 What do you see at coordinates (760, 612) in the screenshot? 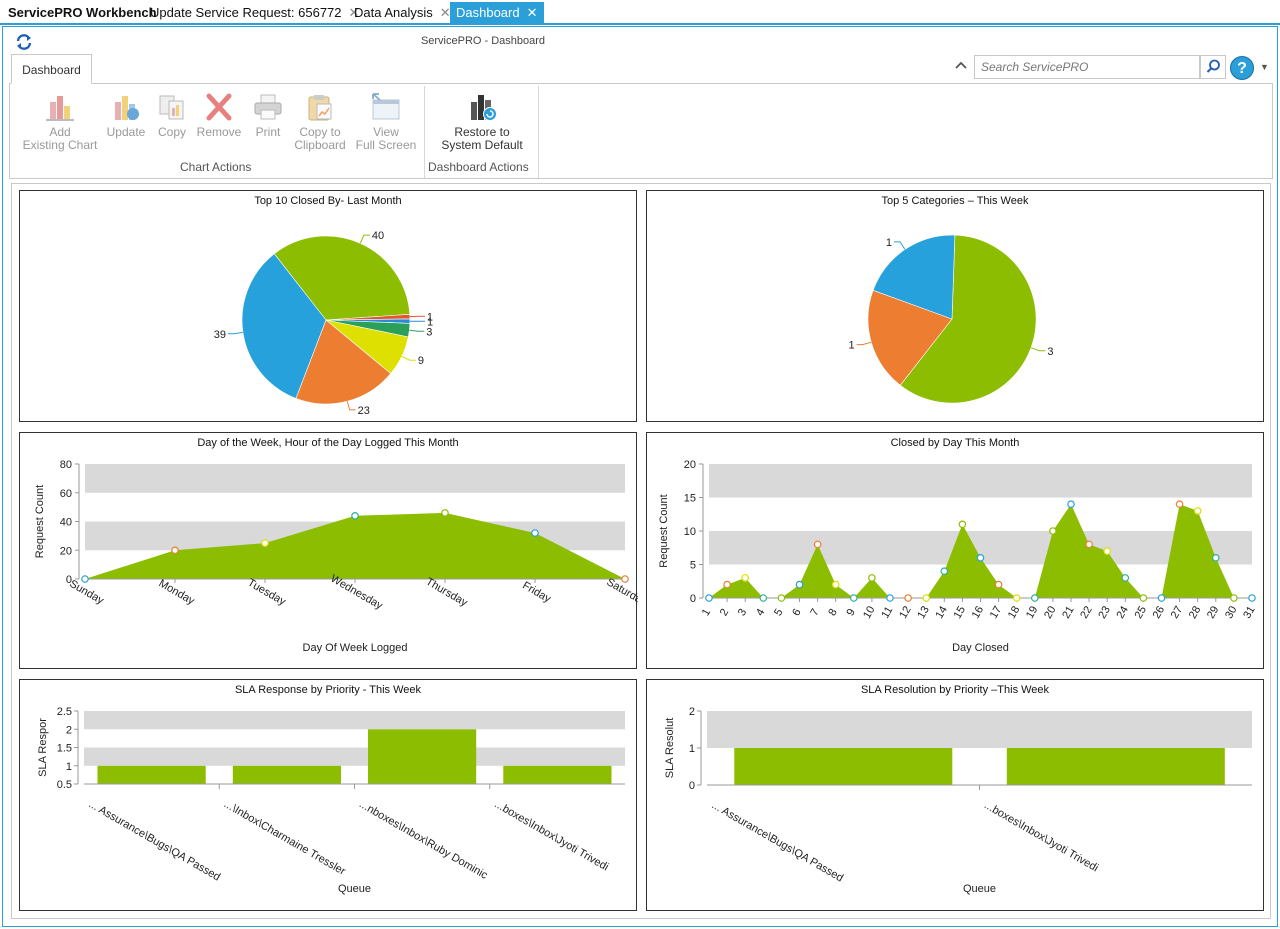
I see `x-tick-label: 4` at bounding box center [760, 612].